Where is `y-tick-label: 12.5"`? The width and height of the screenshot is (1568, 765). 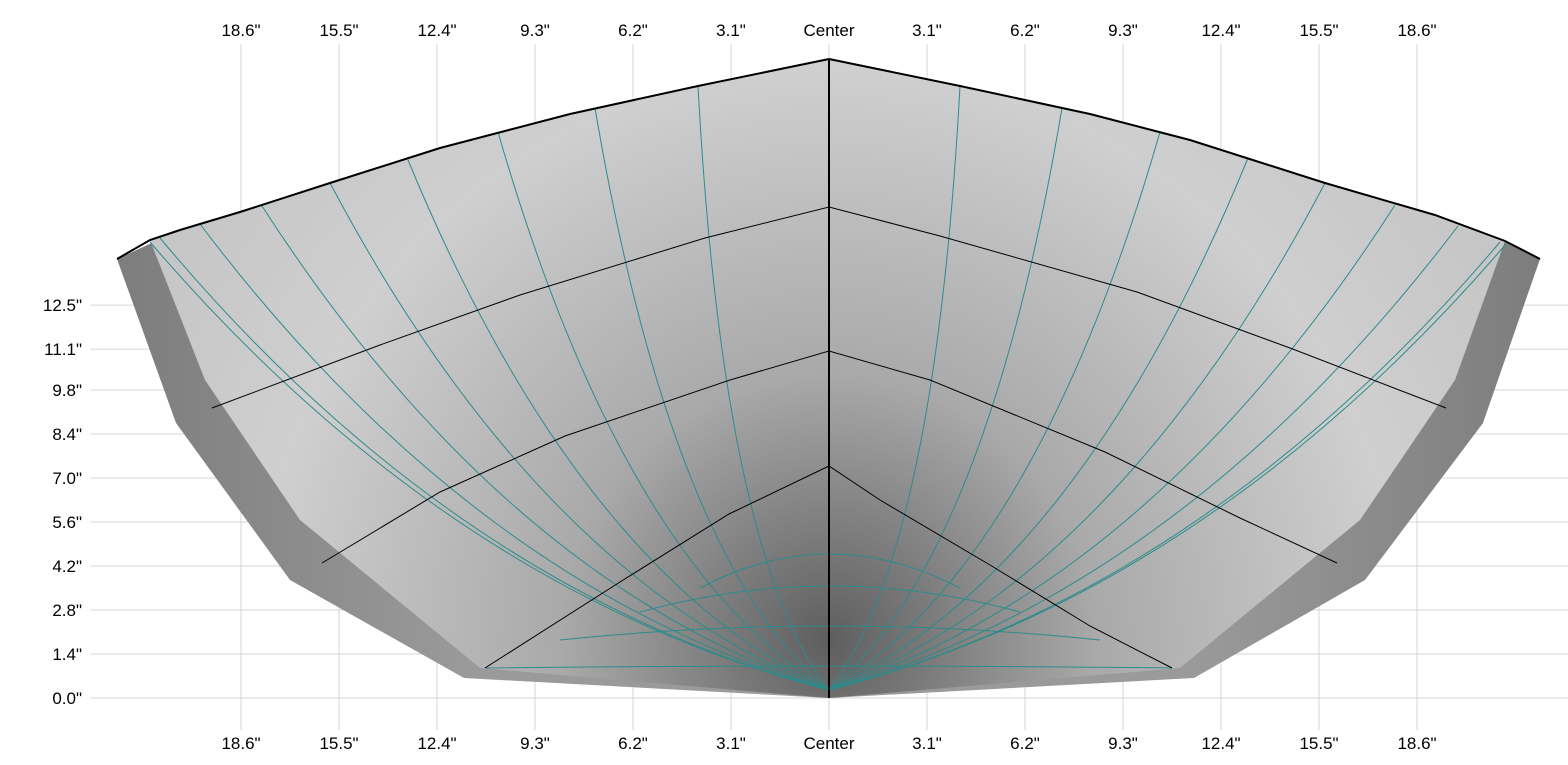
y-tick-label: 12.5" is located at coordinates (62, 305).